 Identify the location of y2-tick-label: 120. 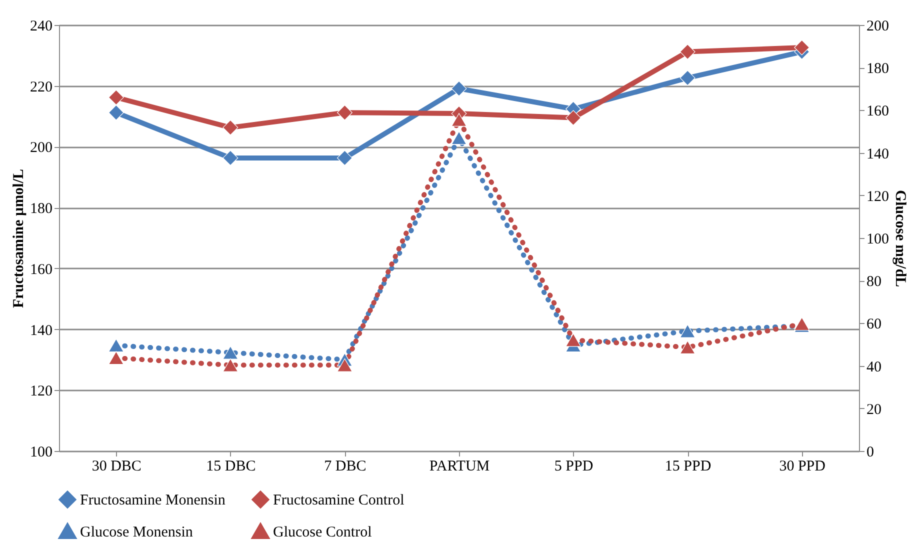
(877, 196).